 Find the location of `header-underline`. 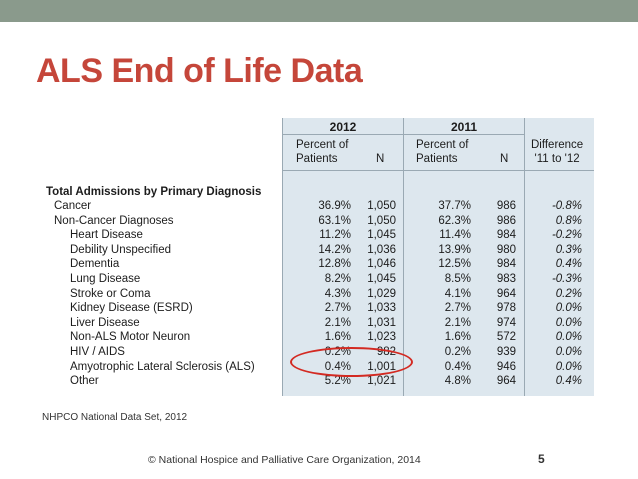

header-underline is located at coordinates (438, 170).